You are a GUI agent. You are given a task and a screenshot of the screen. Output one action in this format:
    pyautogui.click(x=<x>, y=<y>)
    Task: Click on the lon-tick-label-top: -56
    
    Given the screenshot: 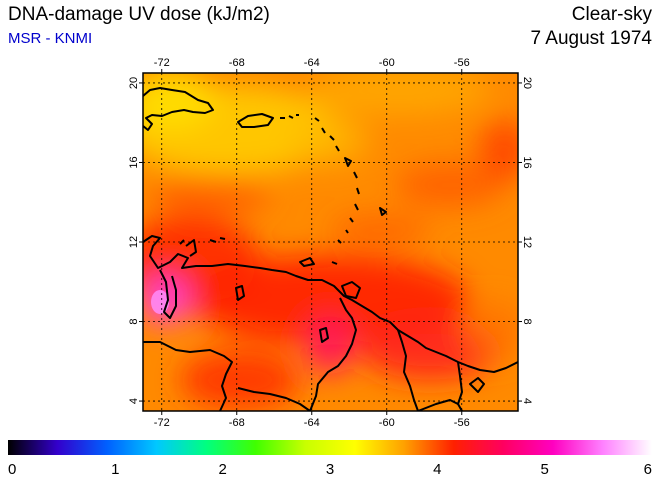 What is the action you would take?
    pyautogui.click(x=462, y=63)
    